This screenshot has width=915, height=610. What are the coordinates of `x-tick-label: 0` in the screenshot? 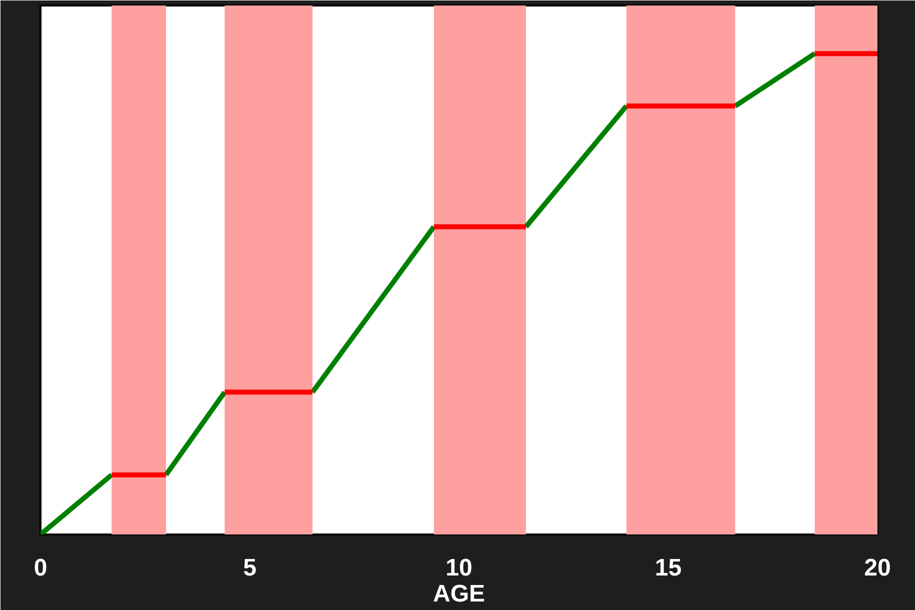 It's located at (41, 568).